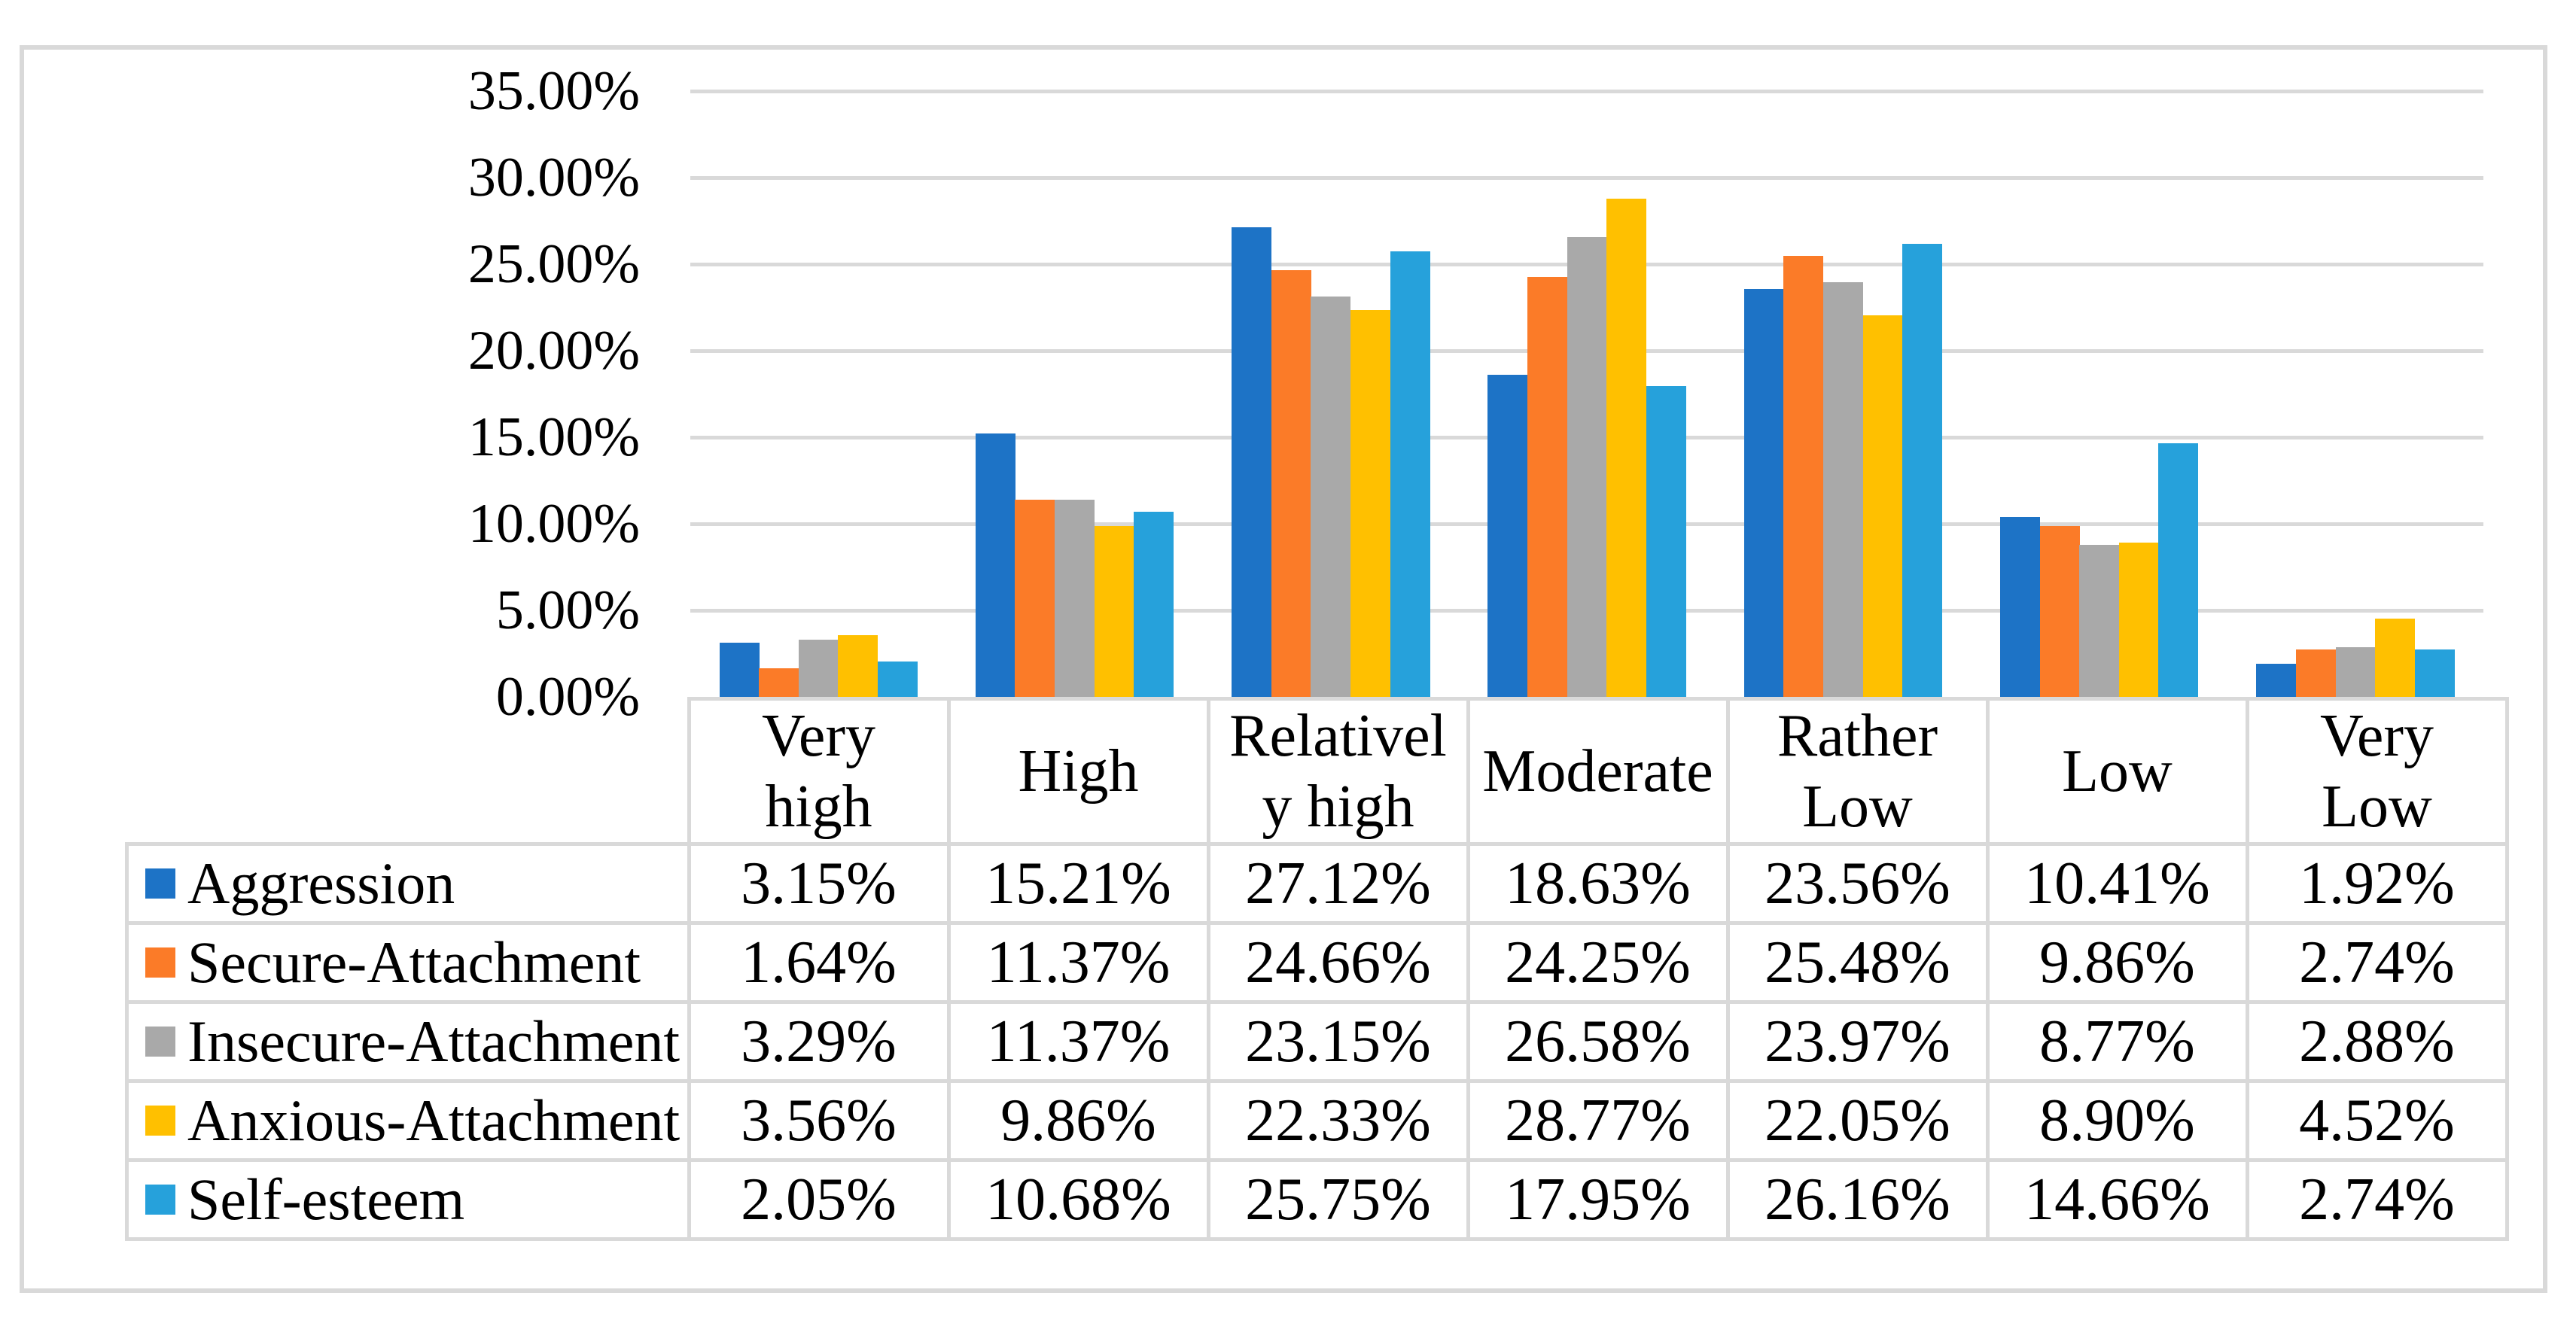 The image size is (2576, 1317). I want to click on legend-cell: Aggression, so click(408, 883).